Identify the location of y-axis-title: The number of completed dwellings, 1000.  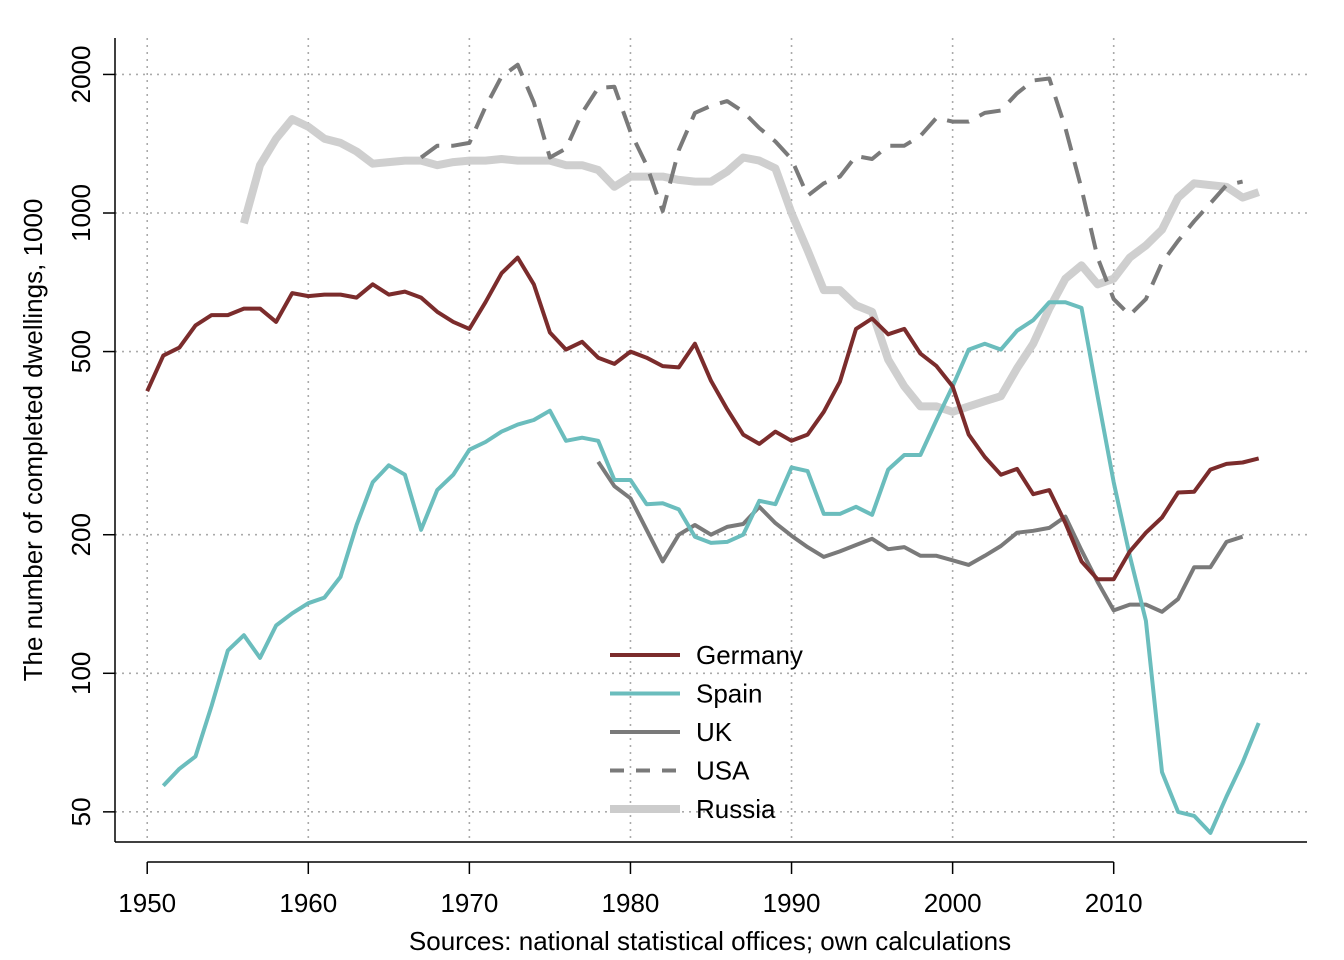
(33, 440).